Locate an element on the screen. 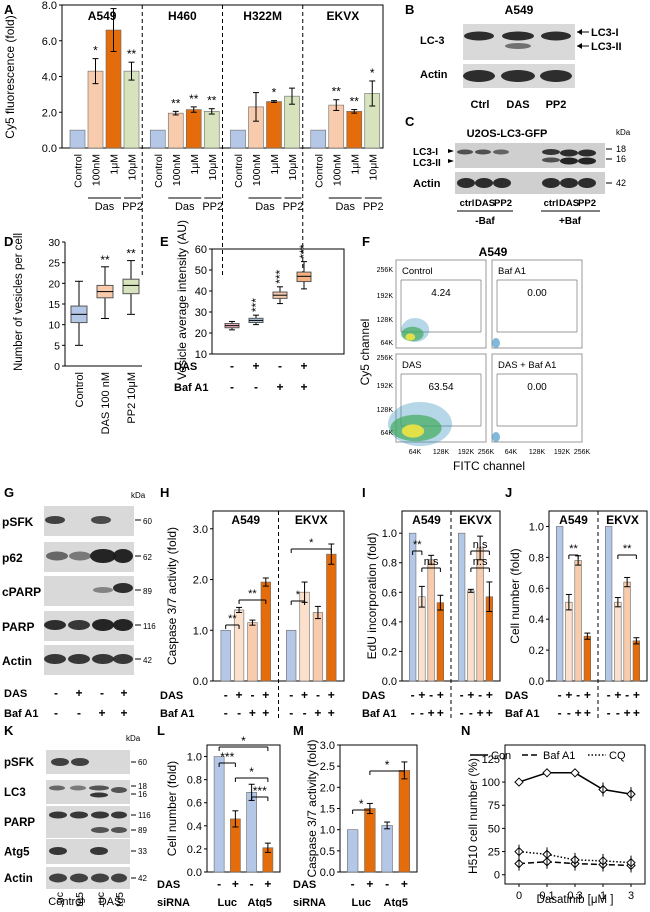  blot-row-label: PARP is located at coordinates (18, 627).